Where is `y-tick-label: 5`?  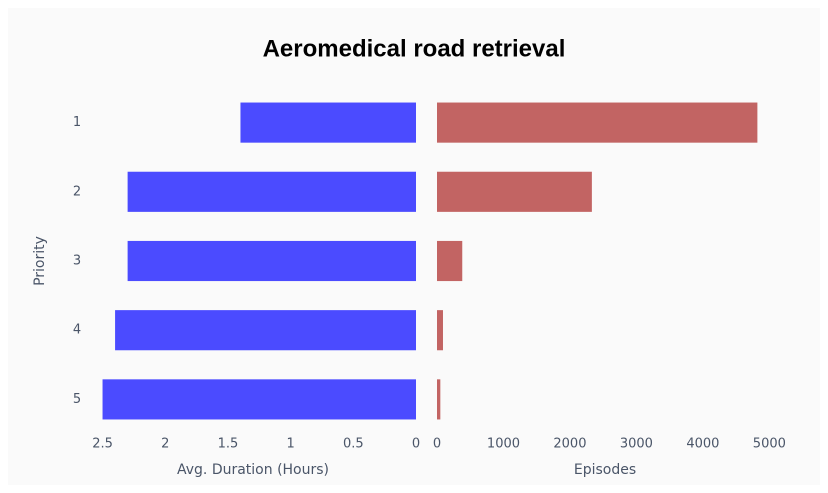
y-tick-label: 5 is located at coordinates (77, 399).